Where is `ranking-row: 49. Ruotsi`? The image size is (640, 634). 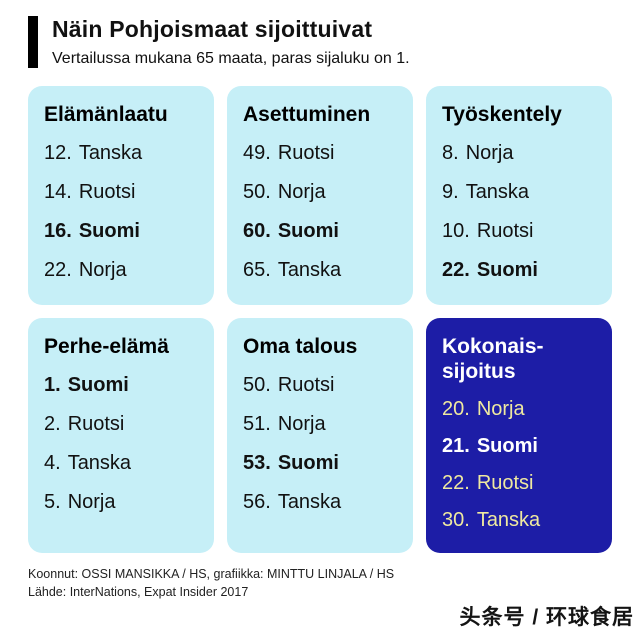
ranking-row: 49. Ruotsi is located at coordinates (320, 153).